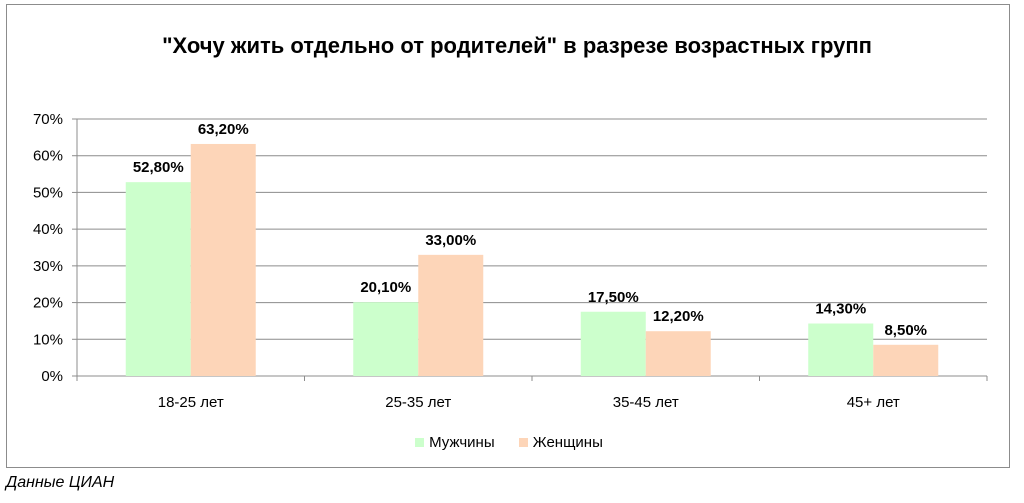 Image resolution: width=1024 pixels, height=503 pixels. What do you see at coordinates (840, 308) in the screenshot?
I see `data-label: 14,30%` at bounding box center [840, 308].